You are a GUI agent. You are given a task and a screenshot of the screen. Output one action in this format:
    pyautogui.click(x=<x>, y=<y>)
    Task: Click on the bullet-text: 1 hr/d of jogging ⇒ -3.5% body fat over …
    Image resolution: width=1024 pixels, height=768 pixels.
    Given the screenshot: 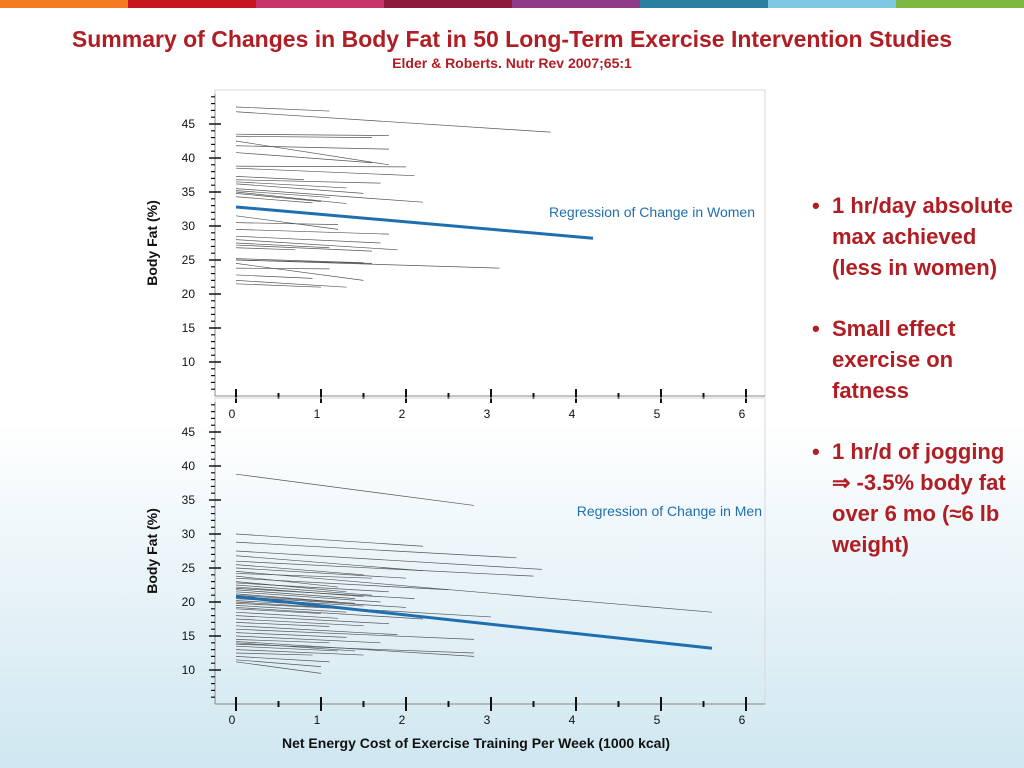 What is the action you would take?
    pyautogui.click(x=919, y=498)
    